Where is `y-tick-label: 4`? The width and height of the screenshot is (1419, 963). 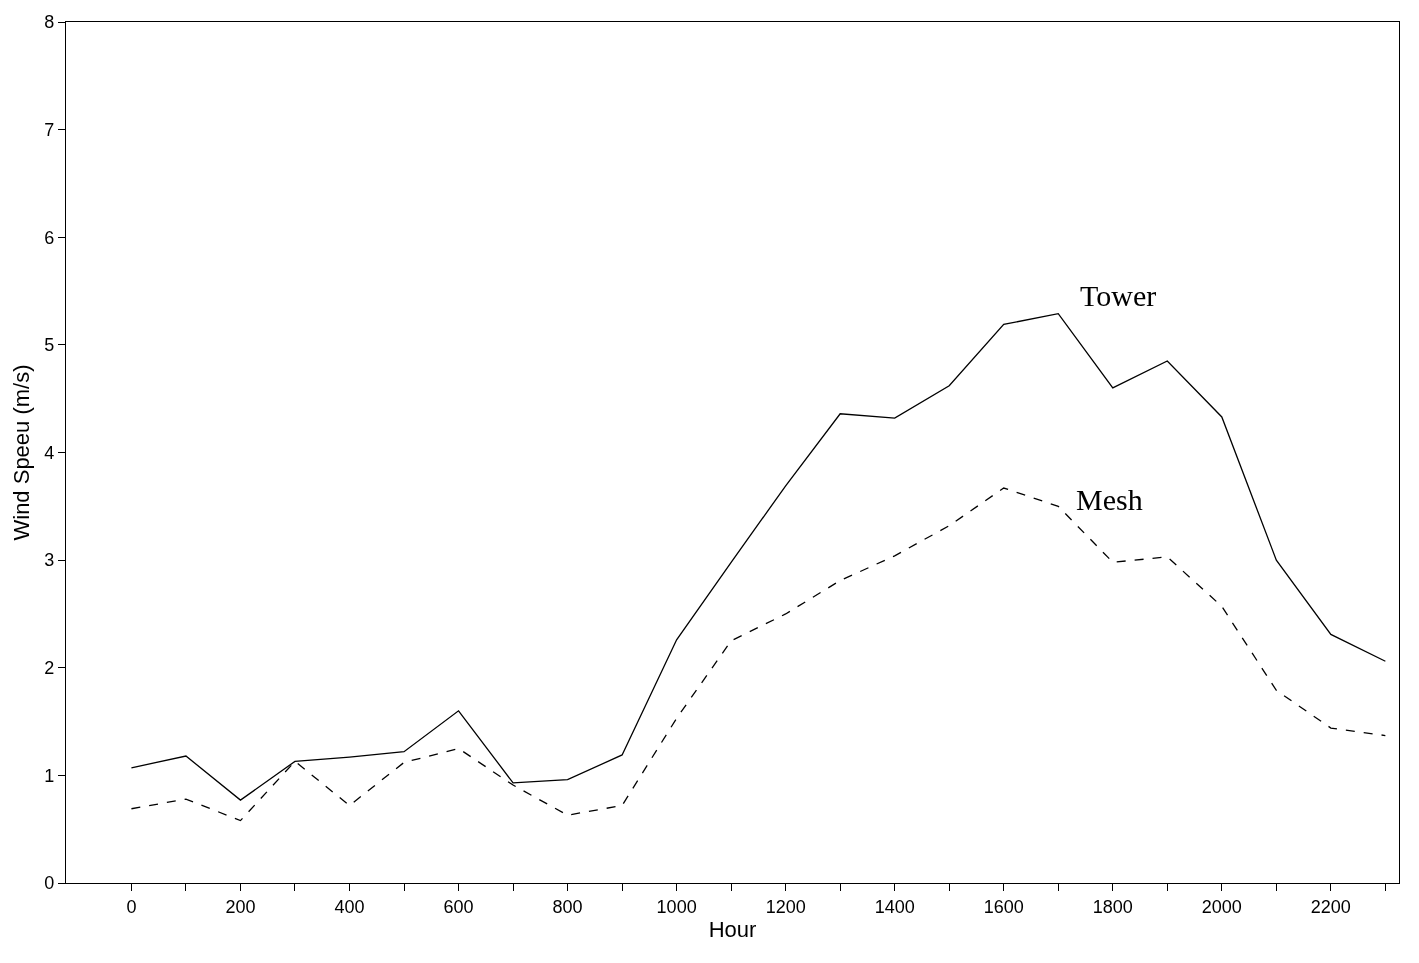
y-tick-label: 4 is located at coordinates (49, 452).